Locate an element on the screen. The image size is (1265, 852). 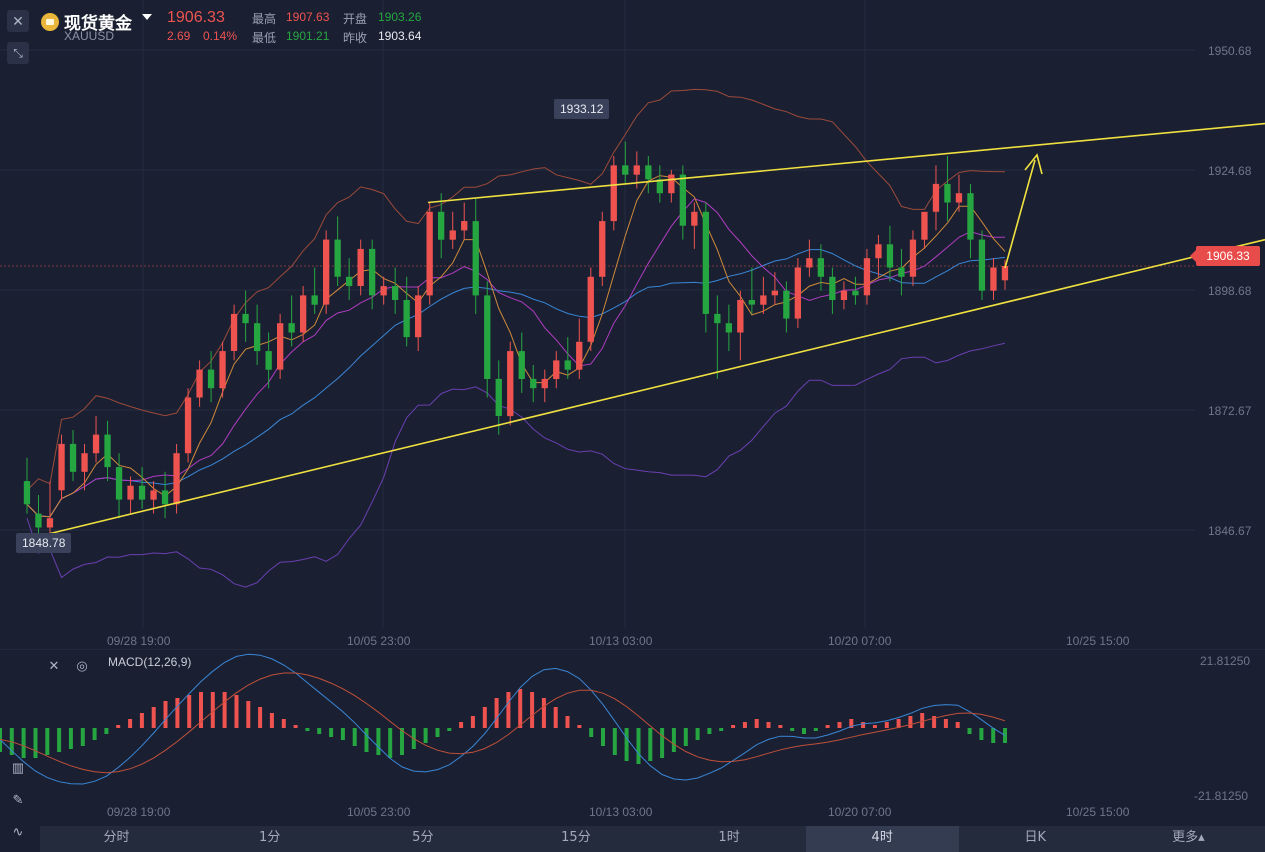
time-axis-label: 10/13 03:00 is located at coordinates (621, 641).